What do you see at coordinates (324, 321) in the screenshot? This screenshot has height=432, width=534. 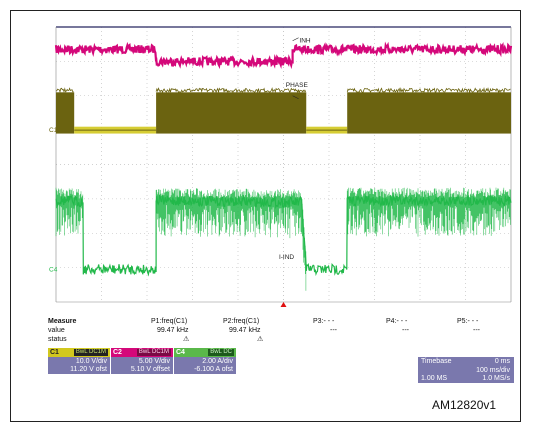 I see `measure-p3-name: P3:- - -` at bounding box center [324, 321].